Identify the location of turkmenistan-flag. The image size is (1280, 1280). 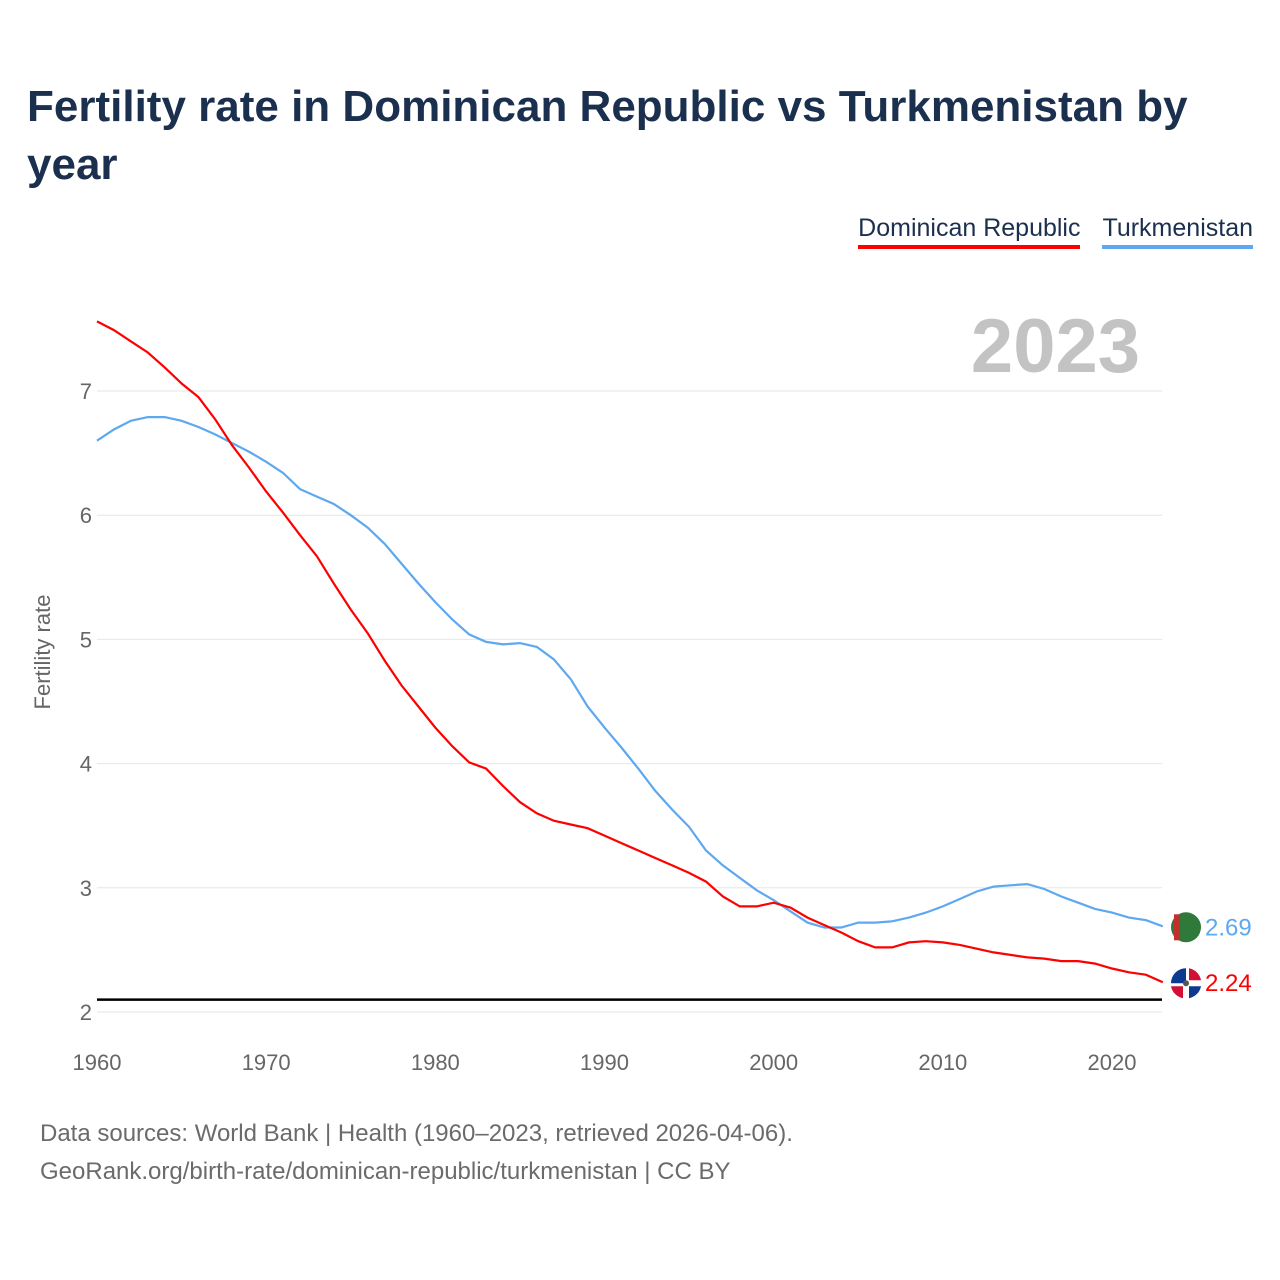
(1186, 927).